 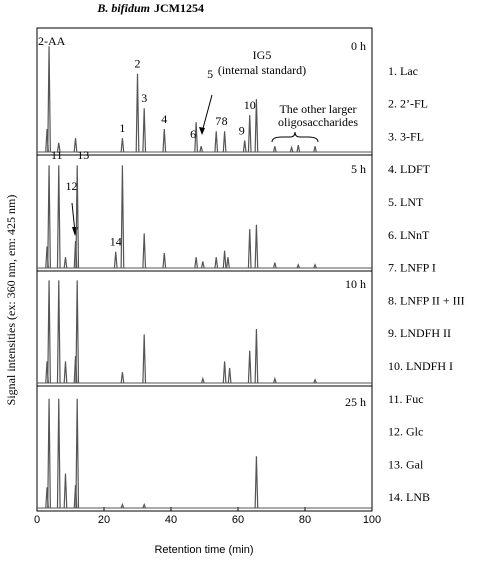 What do you see at coordinates (72, 186) in the screenshot?
I see `peak-label: 12` at bounding box center [72, 186].